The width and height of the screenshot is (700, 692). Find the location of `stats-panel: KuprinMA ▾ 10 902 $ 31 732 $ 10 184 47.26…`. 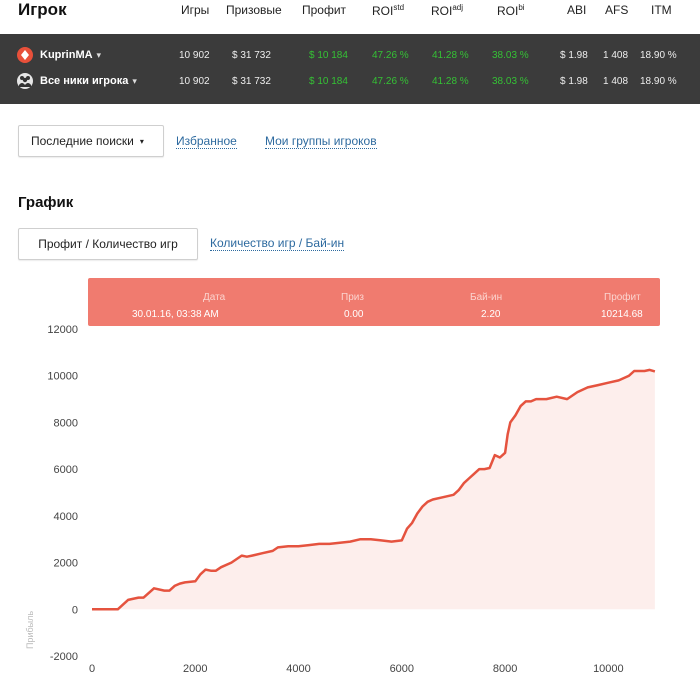

stats-panel: KuprinMA ▾ 10 902 $ 31 732 $ 10 184 47.26… is located at coordinates (350, 69).